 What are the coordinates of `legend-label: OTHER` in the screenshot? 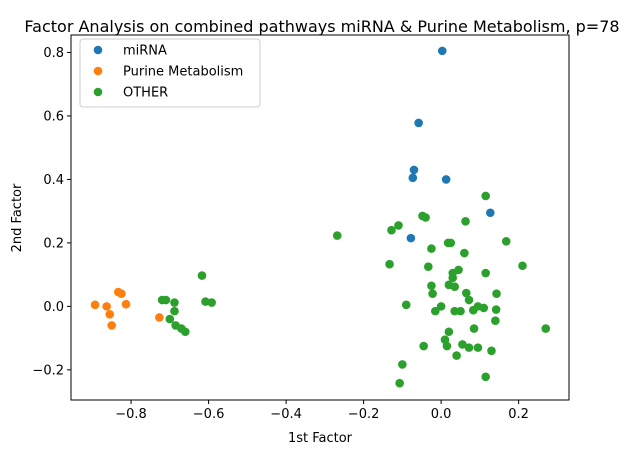 It's located at (145, 93).